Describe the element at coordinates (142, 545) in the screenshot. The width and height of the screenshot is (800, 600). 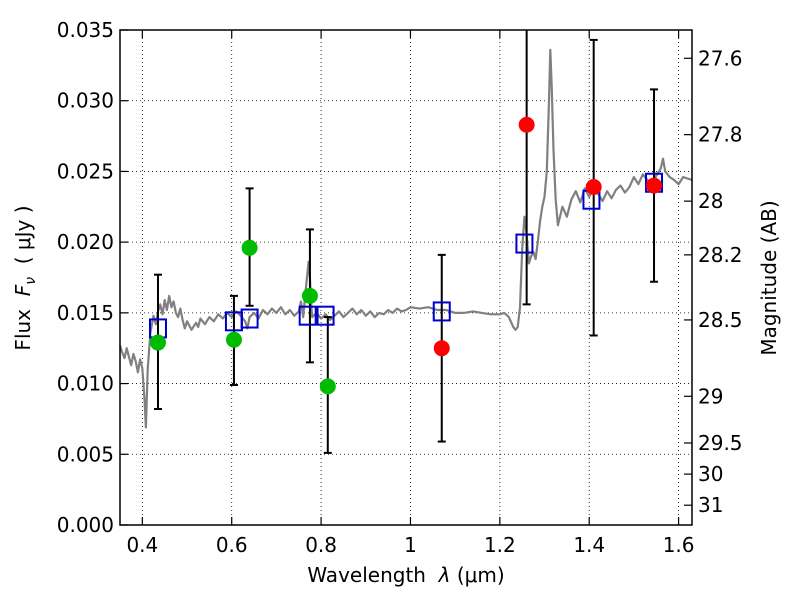
I see `x-tick-label: 0.4` at that location.